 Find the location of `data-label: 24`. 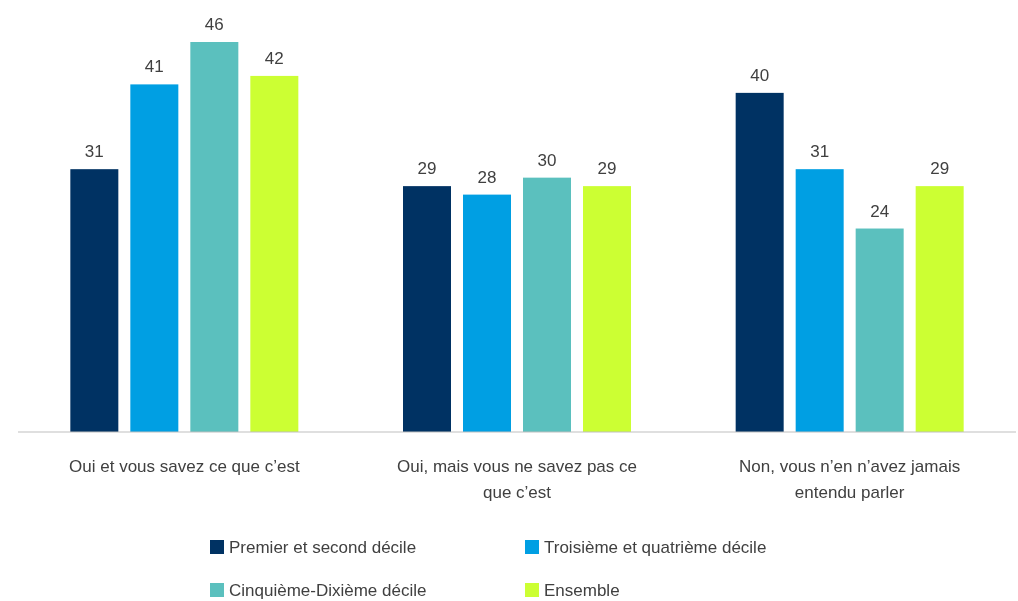

data-label: 24 is located at coordinates (880, 211).